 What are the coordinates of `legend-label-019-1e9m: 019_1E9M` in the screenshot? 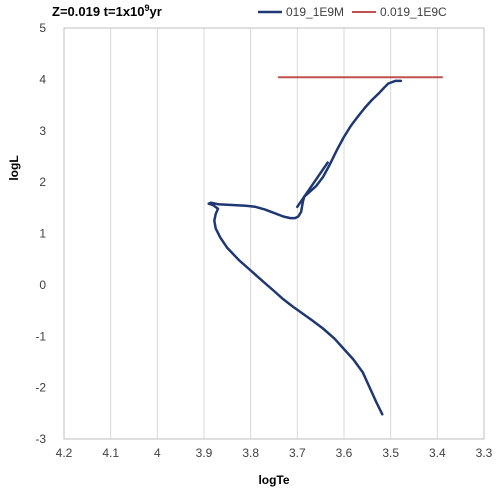 It's located at (315, 12).